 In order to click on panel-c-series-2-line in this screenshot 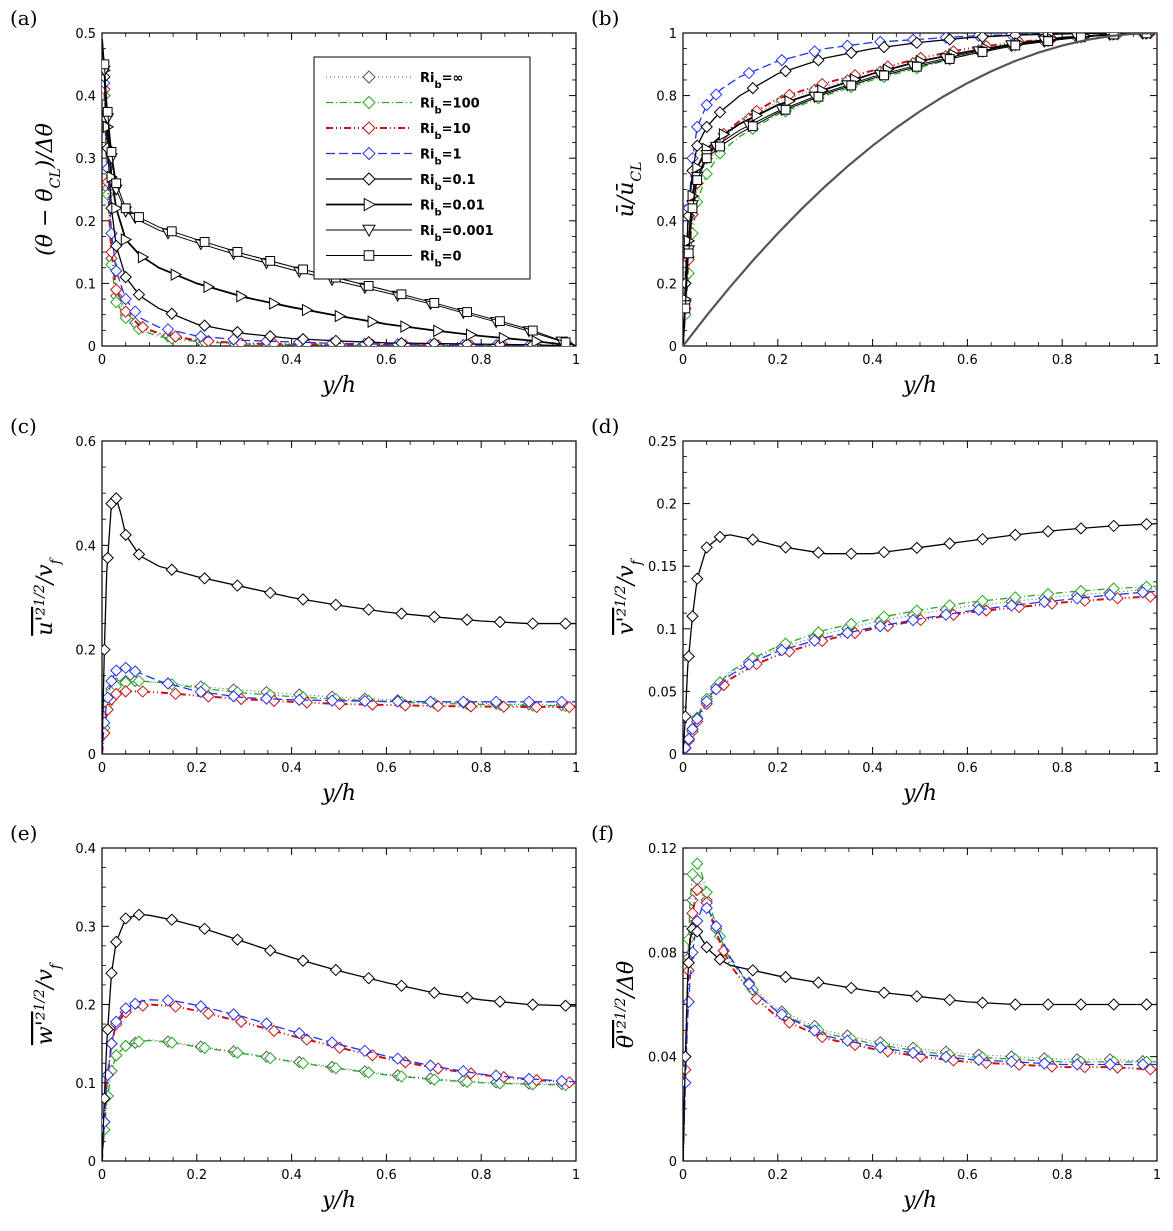, I will do `click(339, 722)`.